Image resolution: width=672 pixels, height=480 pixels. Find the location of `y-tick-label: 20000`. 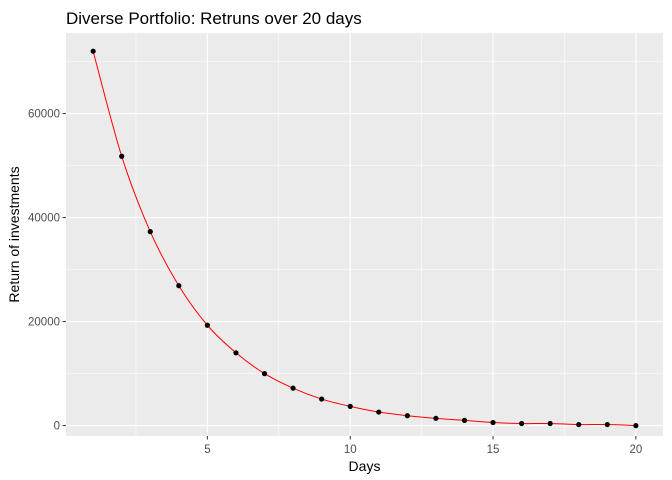

y-tick-label: 20000 is located at coordinates (44, 323).